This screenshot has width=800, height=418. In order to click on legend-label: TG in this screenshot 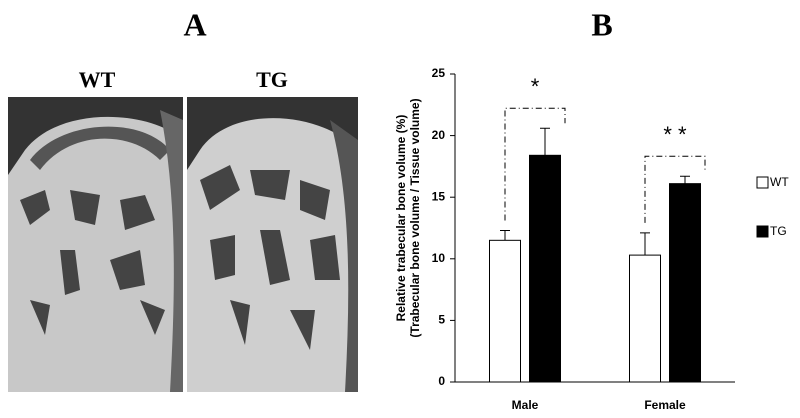, I will do `click(778, 231)`.